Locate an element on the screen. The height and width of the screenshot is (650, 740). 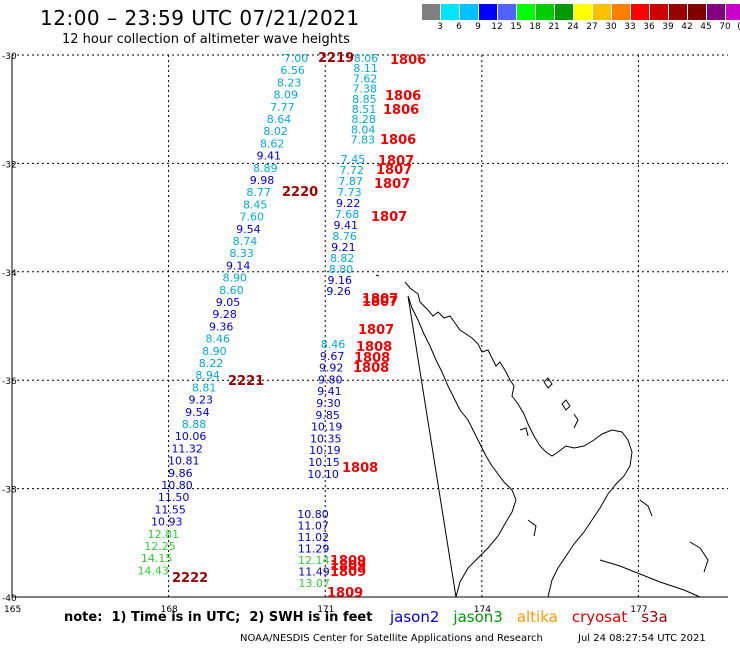
lat-label: -32 is located at coordinates (9, 165).